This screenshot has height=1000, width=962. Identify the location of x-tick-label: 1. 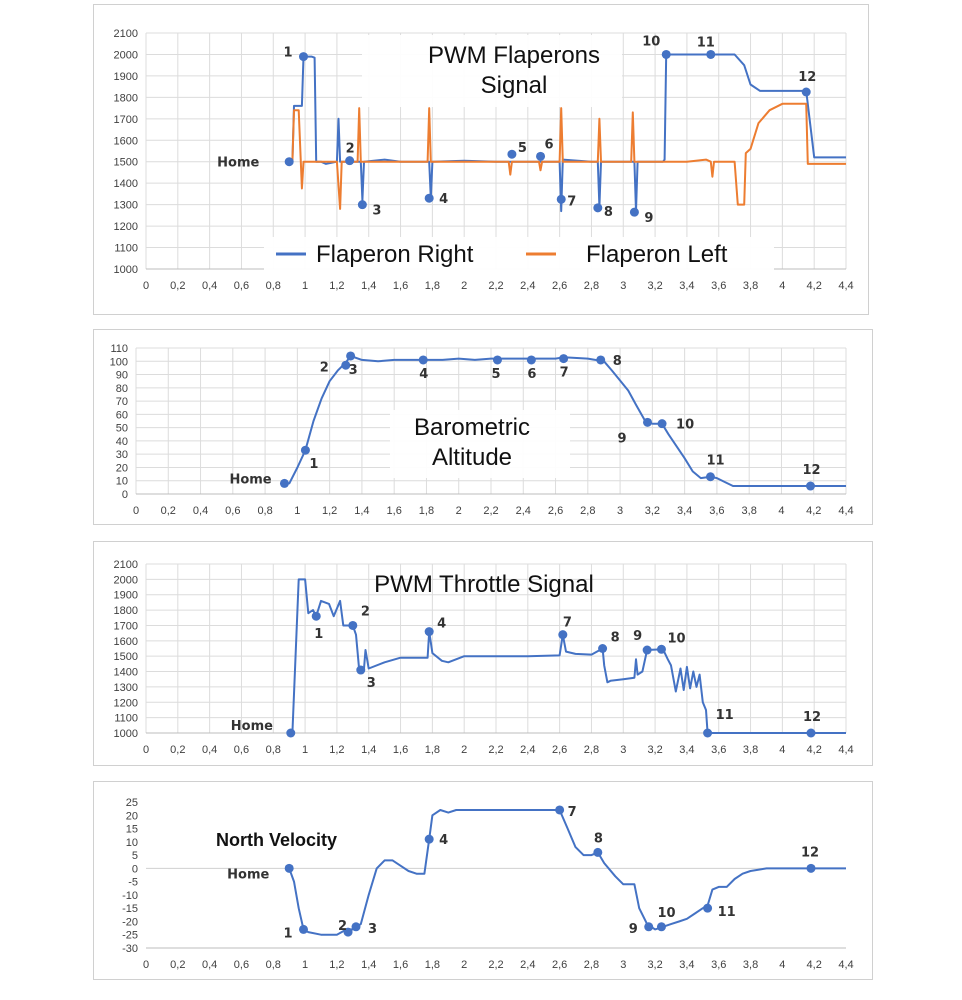
(305, 750).